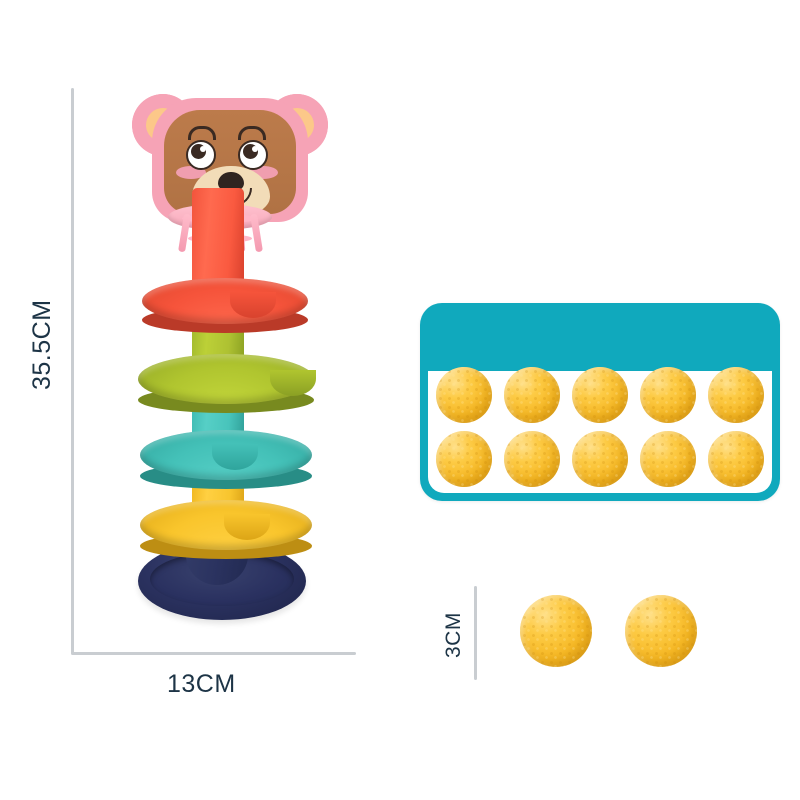 This screenshot has height=800, width=800. What do you see at coordinates (42, 344) in the screenshot?
I see `height-dimension-label: 35.5CM` at bounding box center [42, 344].